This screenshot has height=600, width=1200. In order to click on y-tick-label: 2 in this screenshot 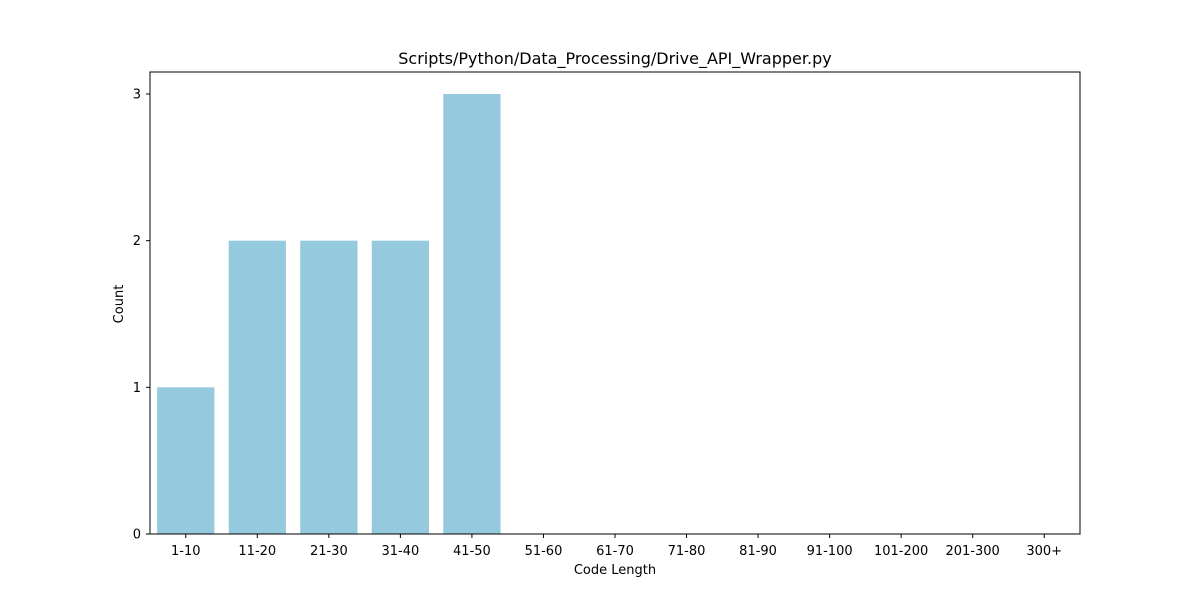, I will do `click(137, 241)`.